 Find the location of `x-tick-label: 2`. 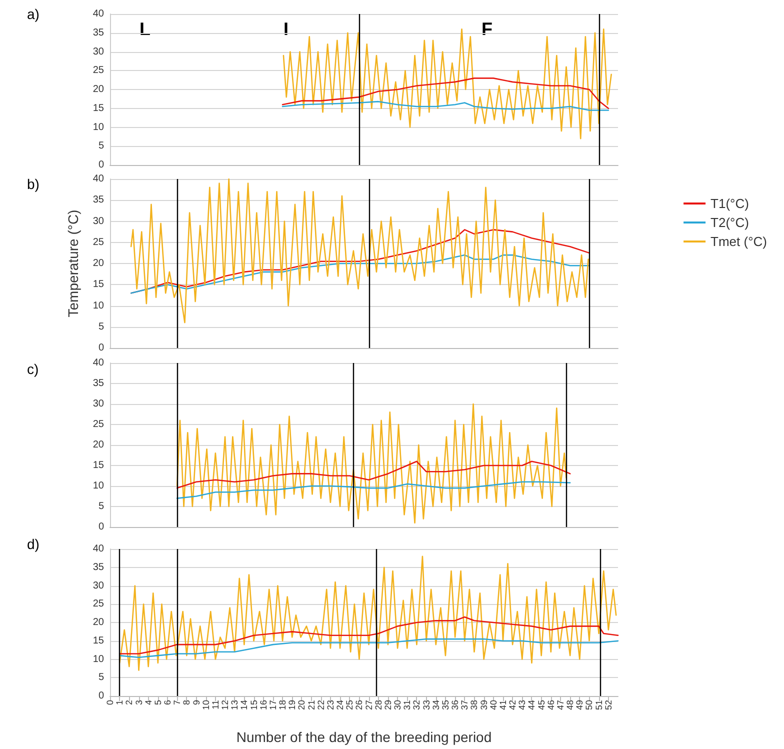

x-tick-label: 2 is located at coordinates (129, 703).